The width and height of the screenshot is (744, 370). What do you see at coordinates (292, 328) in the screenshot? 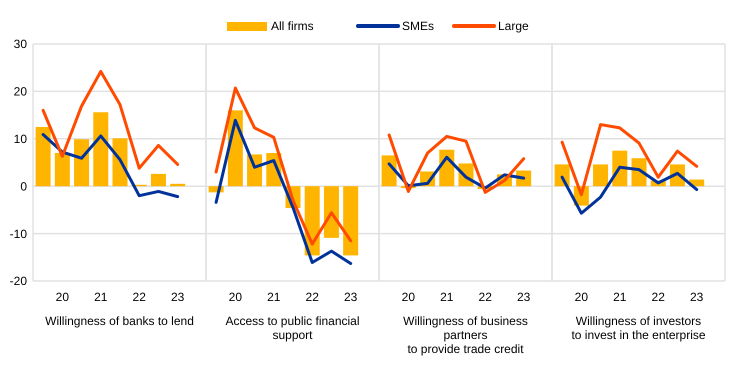
I see `x-axis-title: Access to public financial support` at bounding box center [292, 328].